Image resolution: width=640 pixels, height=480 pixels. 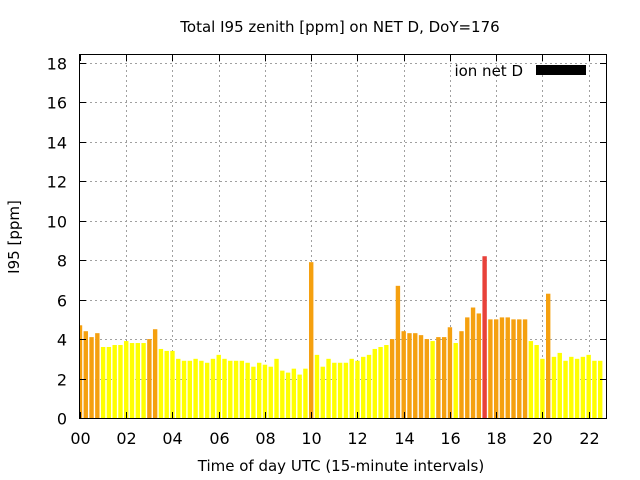 What do you see at coordinates (57, 143) in the screenshot?
I see `y-tick-label: 14` at bounding box center [57, 143].